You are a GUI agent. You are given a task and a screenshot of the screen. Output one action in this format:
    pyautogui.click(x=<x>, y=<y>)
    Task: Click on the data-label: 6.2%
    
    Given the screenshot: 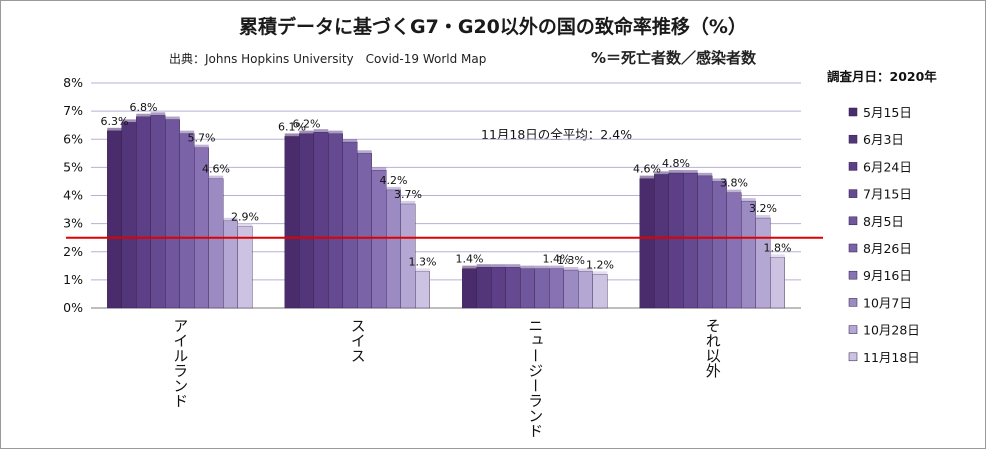 What is the action you would take?
    pyautogui.click(x=307, y=124)
    